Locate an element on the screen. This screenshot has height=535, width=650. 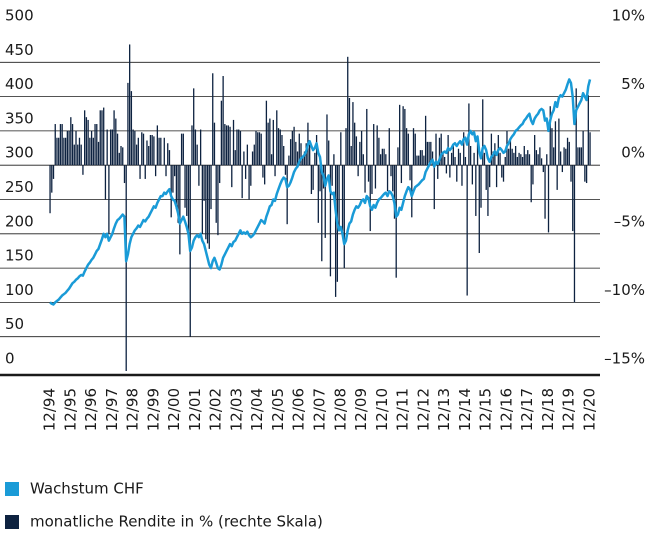
x-tick-label: 12/17 is located at coordinates (527, 409).